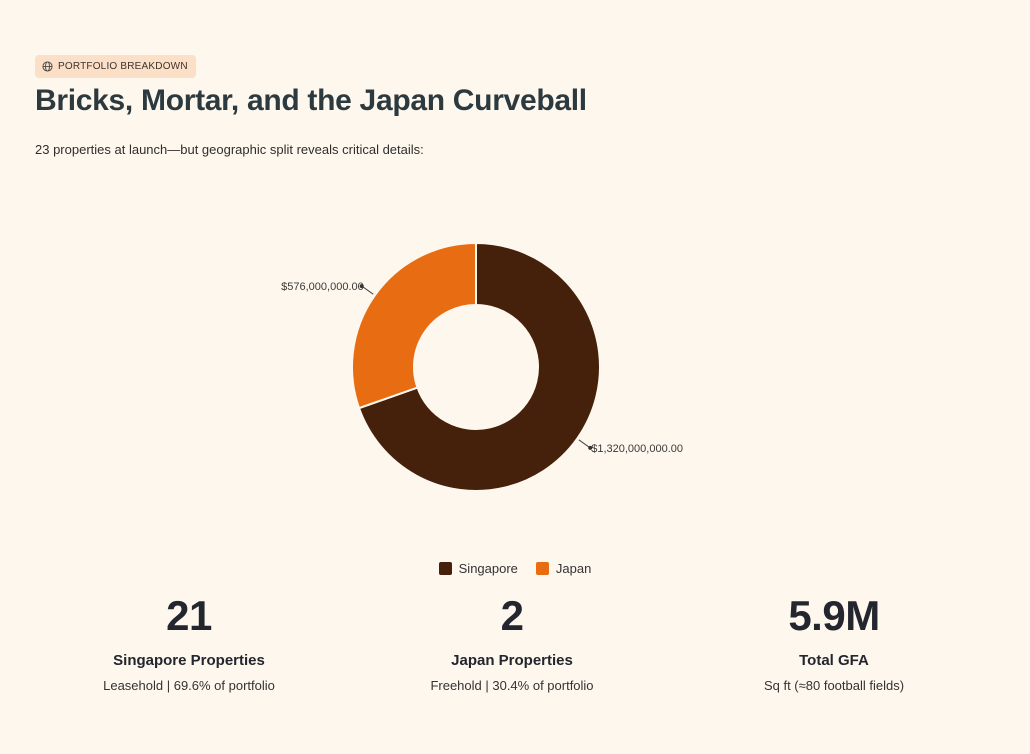 The image size is (1030, 754). I want to click on stat-description: Leasehold | 69.6% of portfolio, so click(189, 685).